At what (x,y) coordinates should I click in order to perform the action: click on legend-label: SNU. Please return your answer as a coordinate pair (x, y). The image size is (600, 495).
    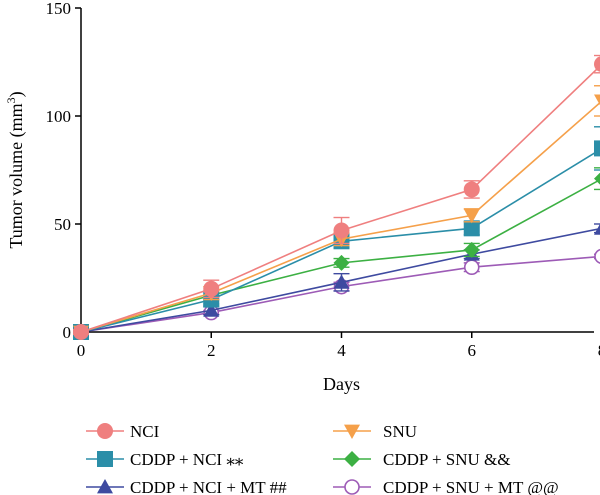
    Looking at the image, I should click on (400, 431).